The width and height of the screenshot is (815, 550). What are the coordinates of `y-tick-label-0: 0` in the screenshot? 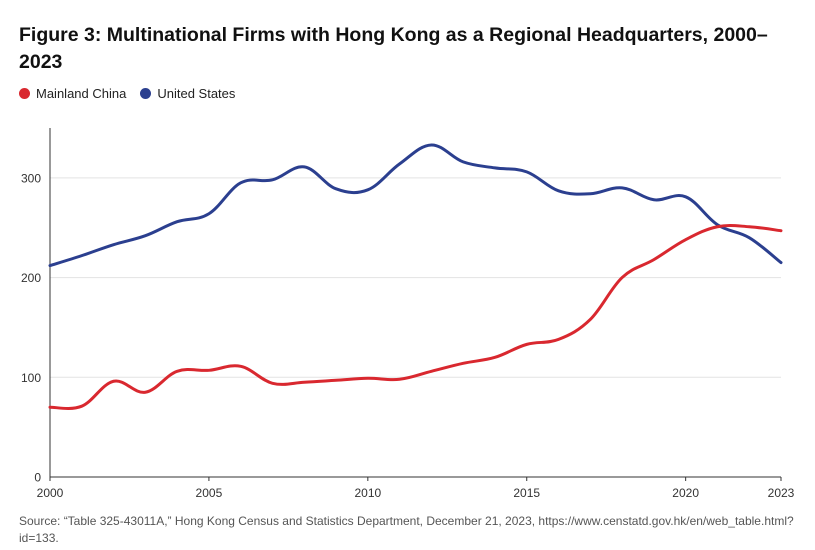 It's located at (37, 478).